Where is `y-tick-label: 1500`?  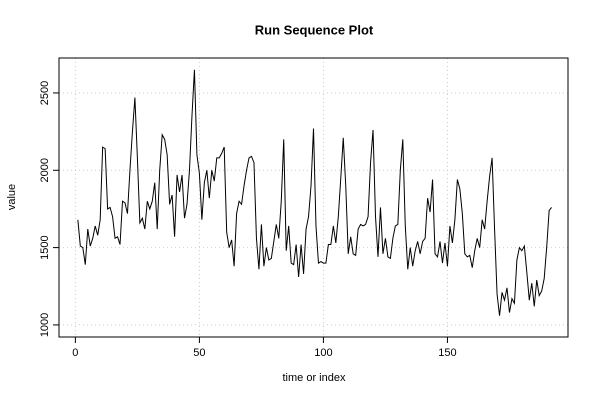 y-tick-label: 1500 is located at coordinates (45, 247).